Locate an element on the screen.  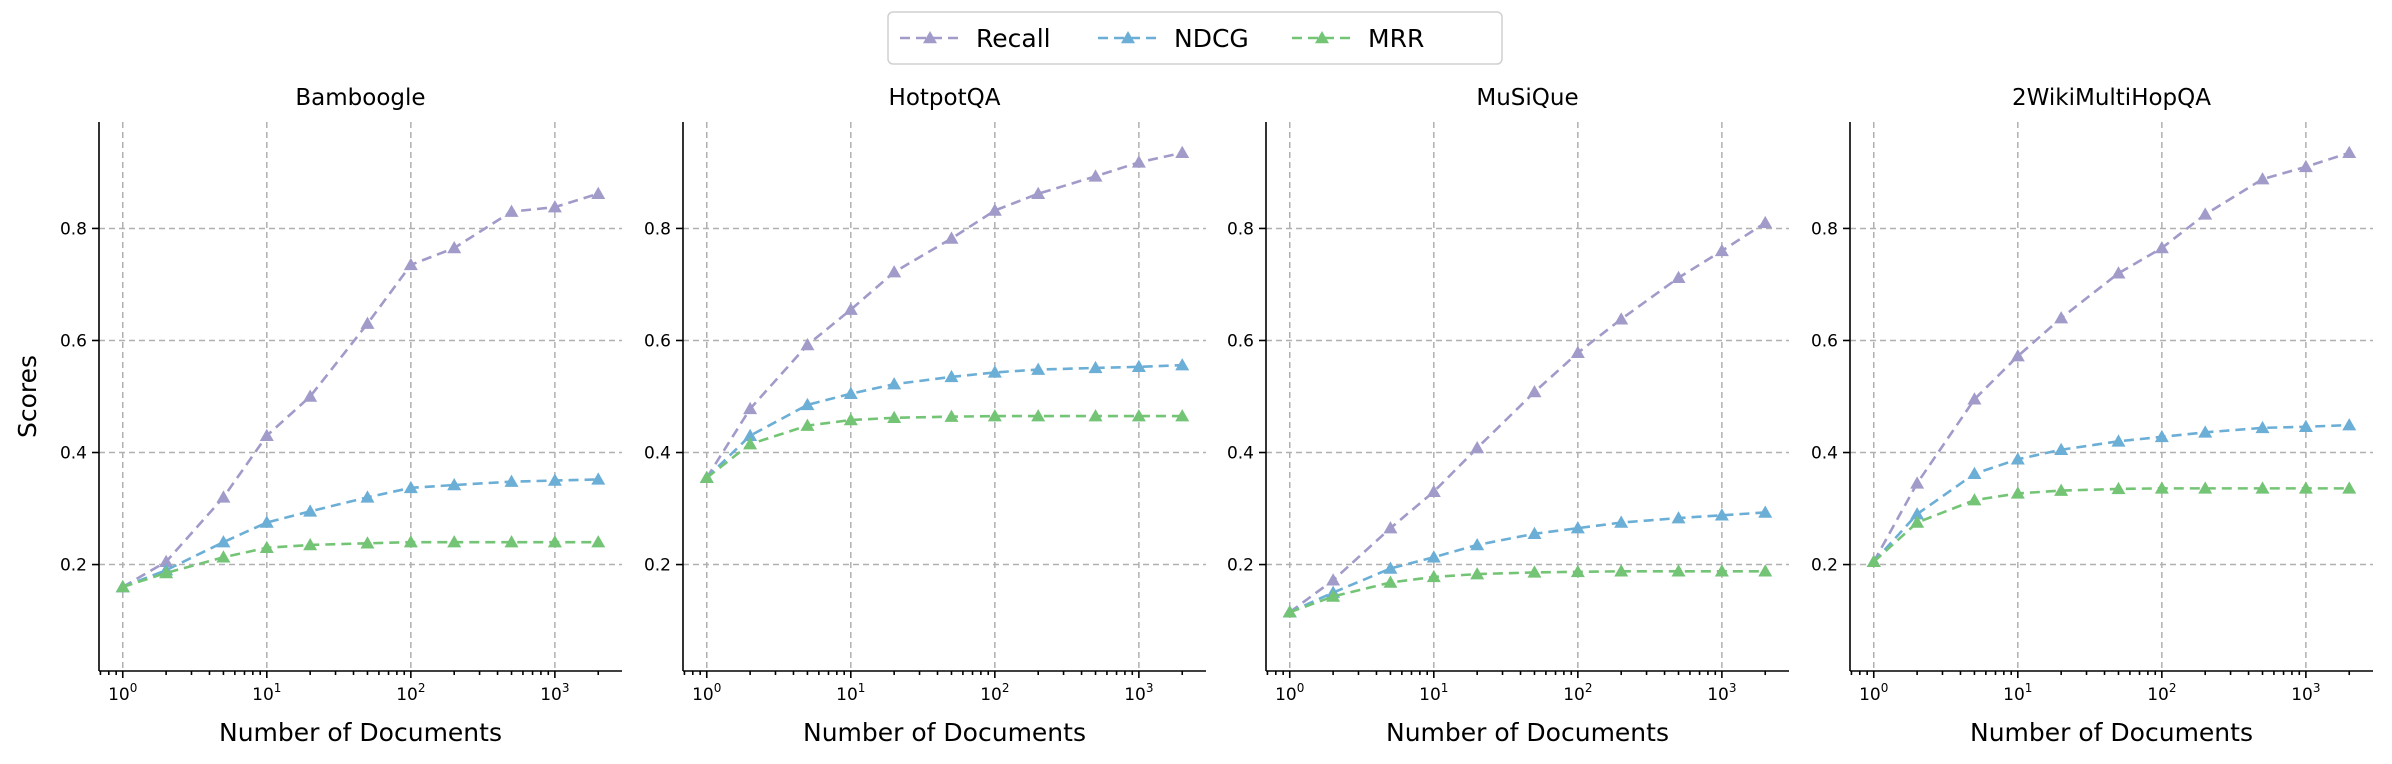
subplot-title: 2WikiMultiHopQA is located at coordinates (2111, 98).